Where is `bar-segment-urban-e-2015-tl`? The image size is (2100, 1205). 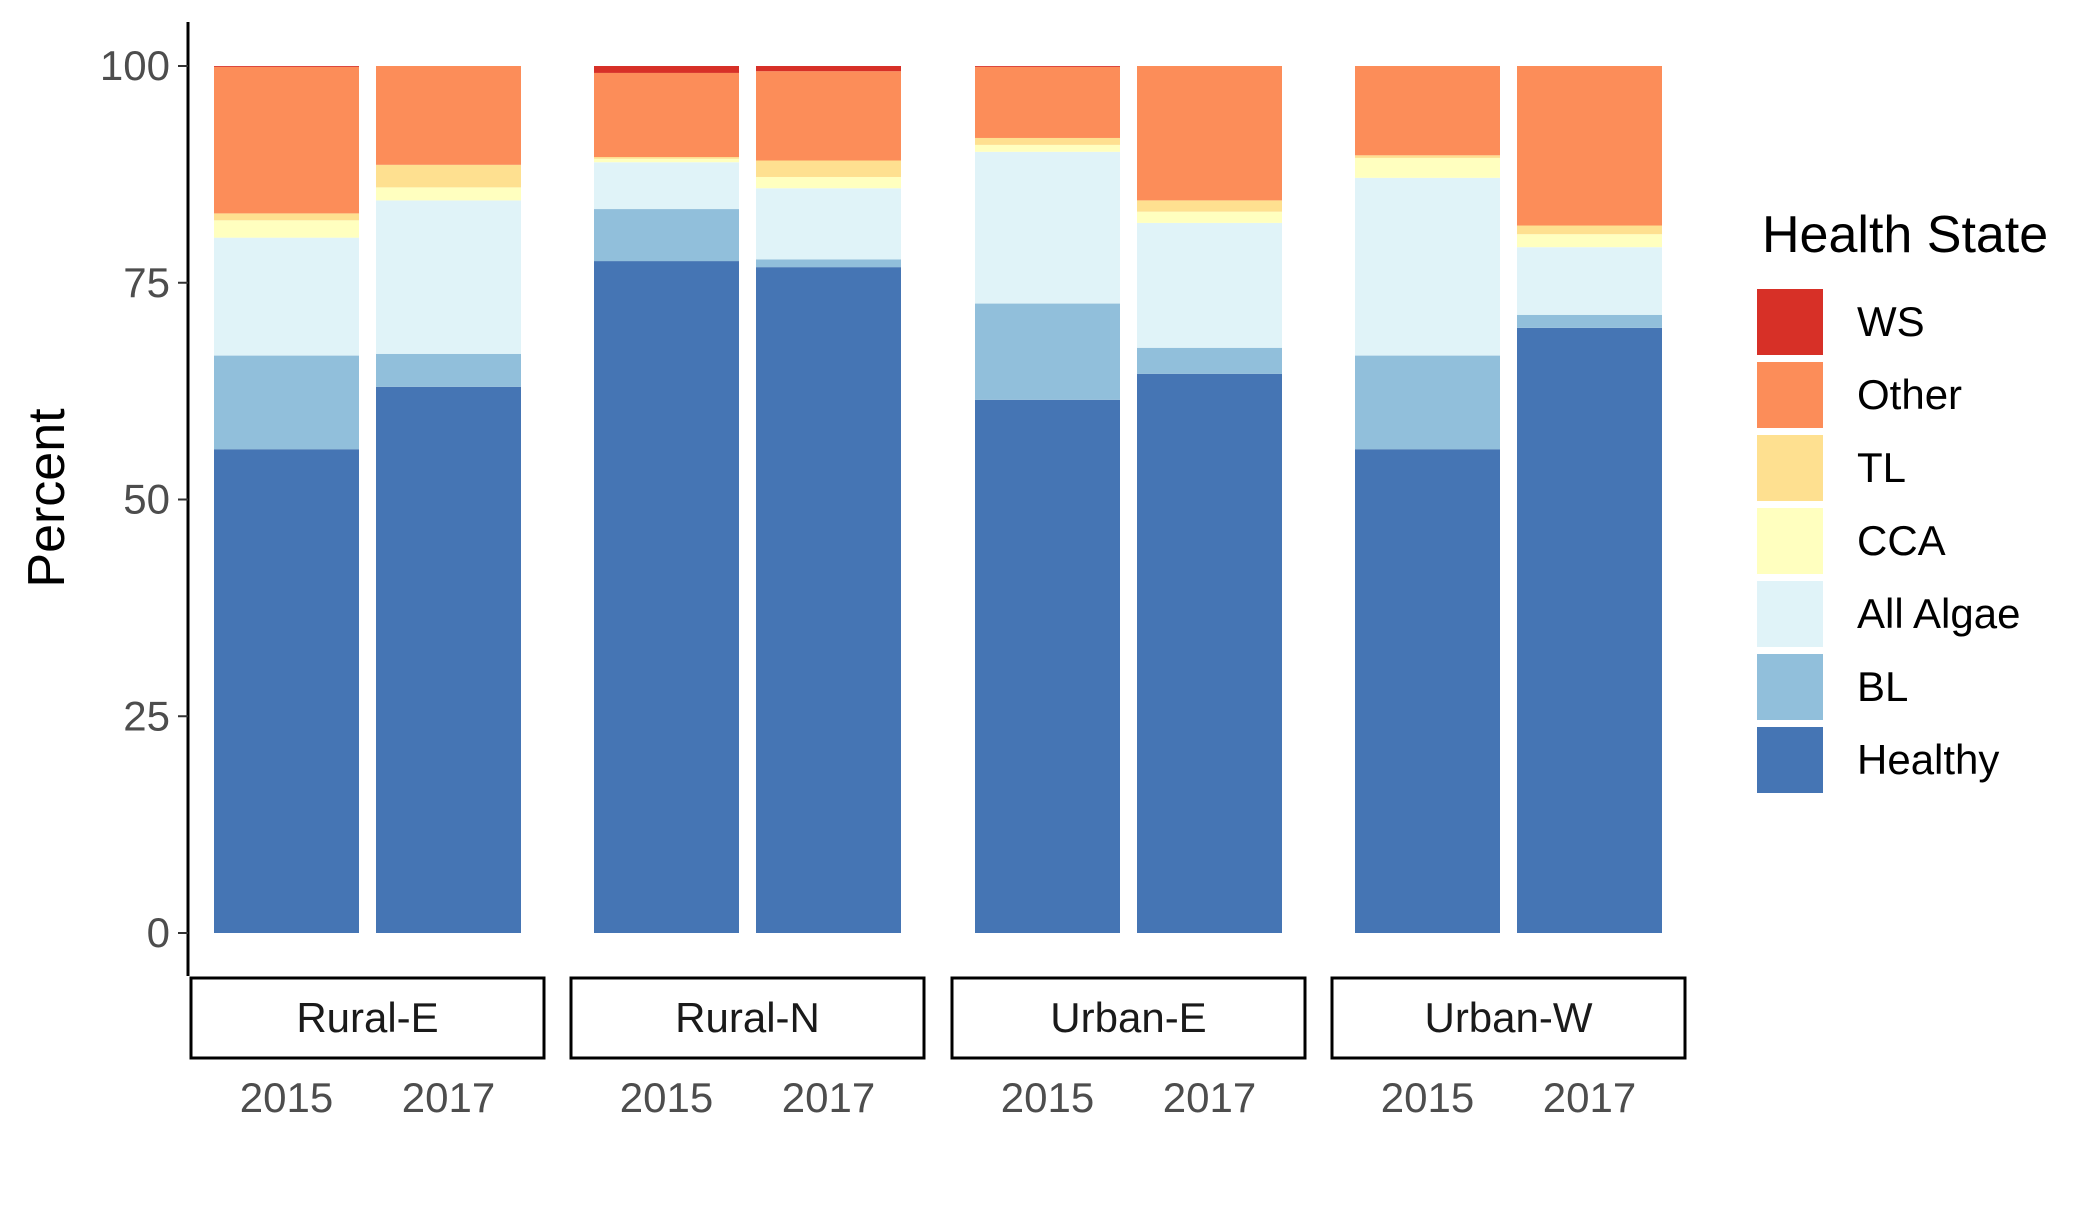 bar-segment-urban-e-2015-tl is located at coordinates (1047, 141).